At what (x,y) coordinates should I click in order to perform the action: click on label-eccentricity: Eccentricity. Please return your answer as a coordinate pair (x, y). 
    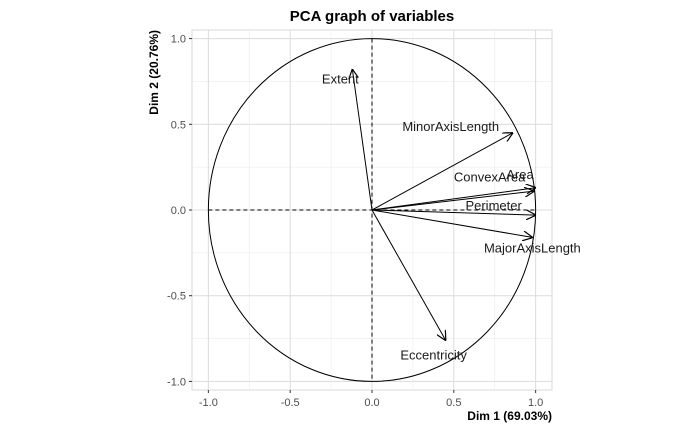
    Looking at the image, I should click on (433, 354).